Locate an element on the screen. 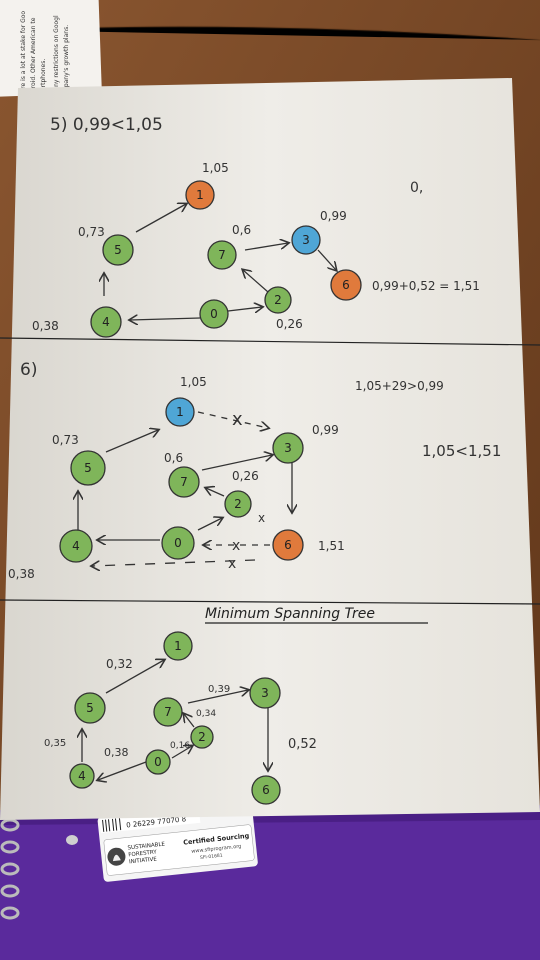 The width and height of the screenshot is (540, 960). node-6-label: 6 is located at coordinates (346, 285).